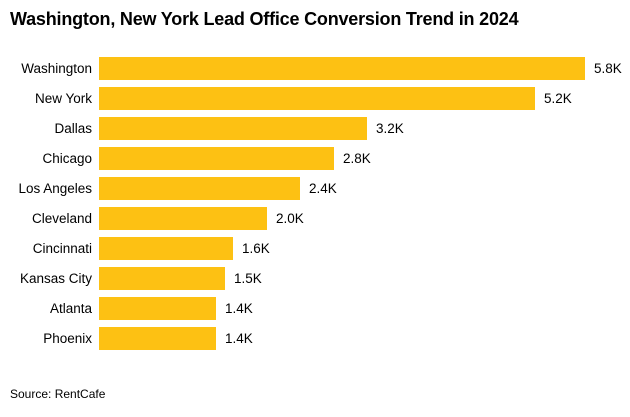 The image size is (630, 417). I want to click on value-label: 3.2K, so click(390, 128).